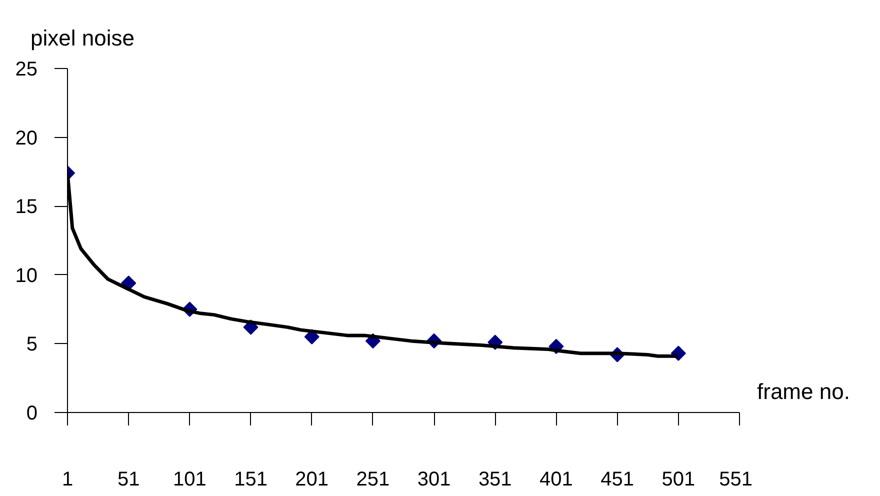 This screenshot has height=496, width=880. What do you see at coordinates (26, 207) in the screenshot?
I see `y-tick-label: 15` at bounding box center [26, 207].